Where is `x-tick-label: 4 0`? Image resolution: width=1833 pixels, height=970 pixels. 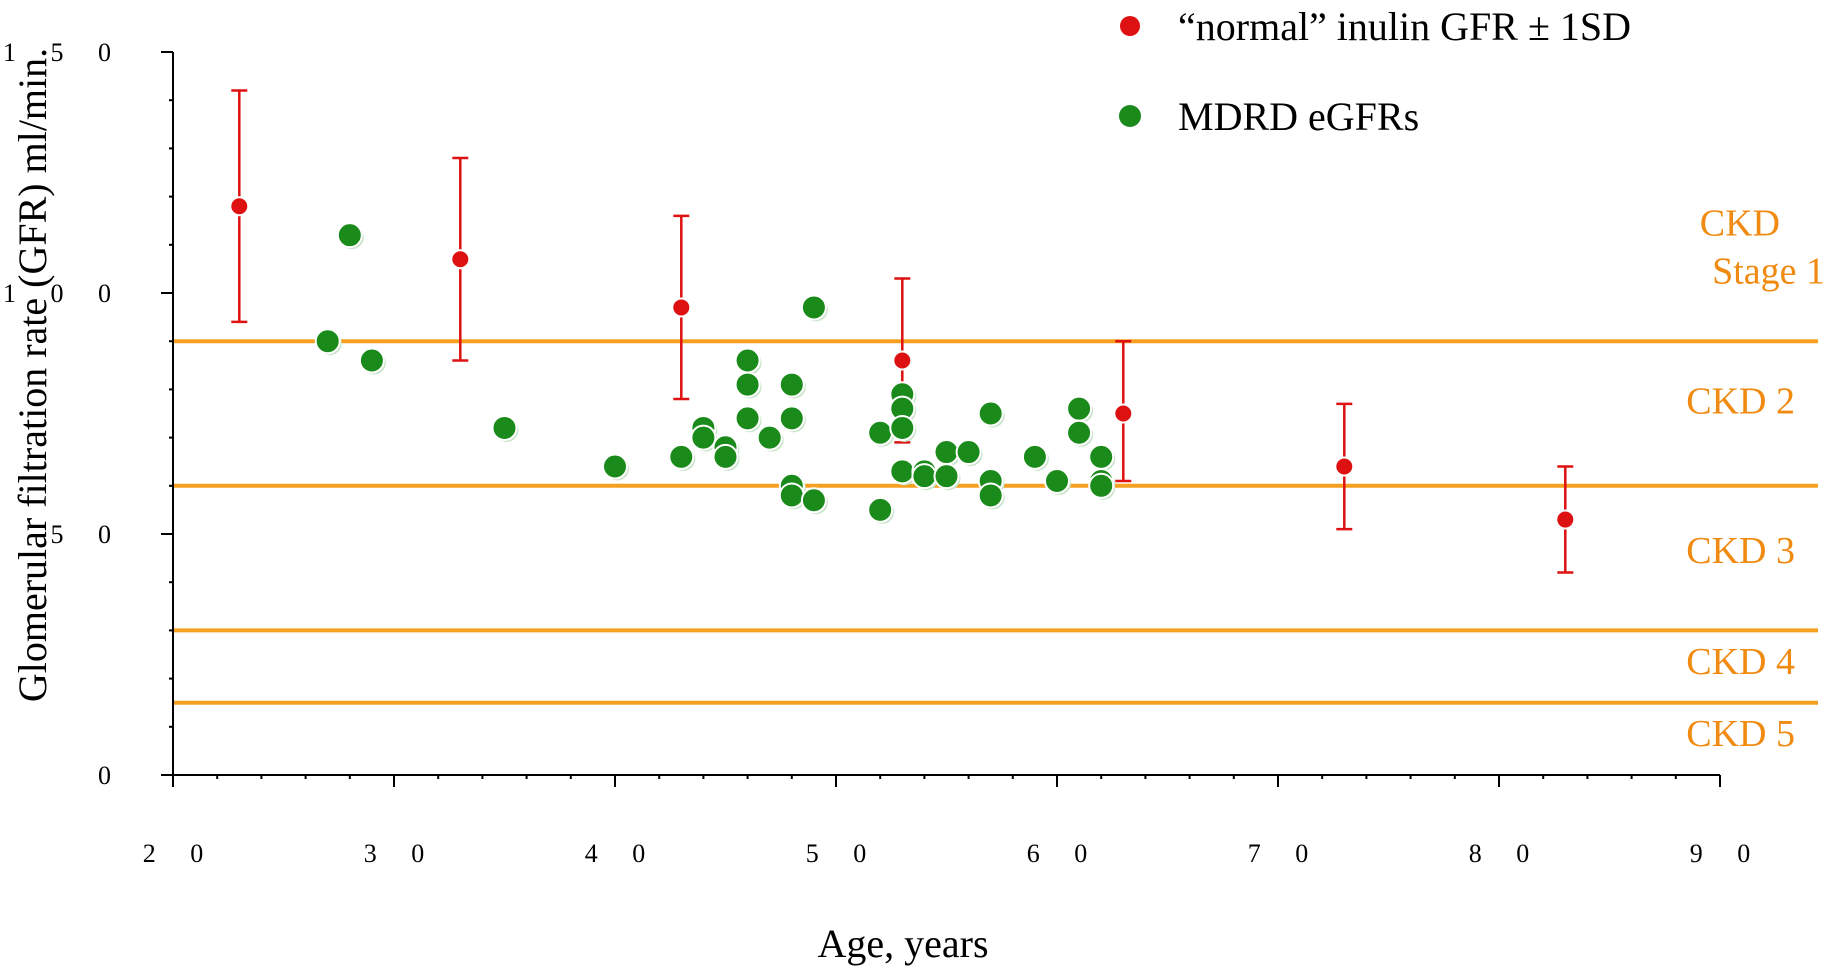 x-tick-label: 4 0 is located at coordinates (622, 853).